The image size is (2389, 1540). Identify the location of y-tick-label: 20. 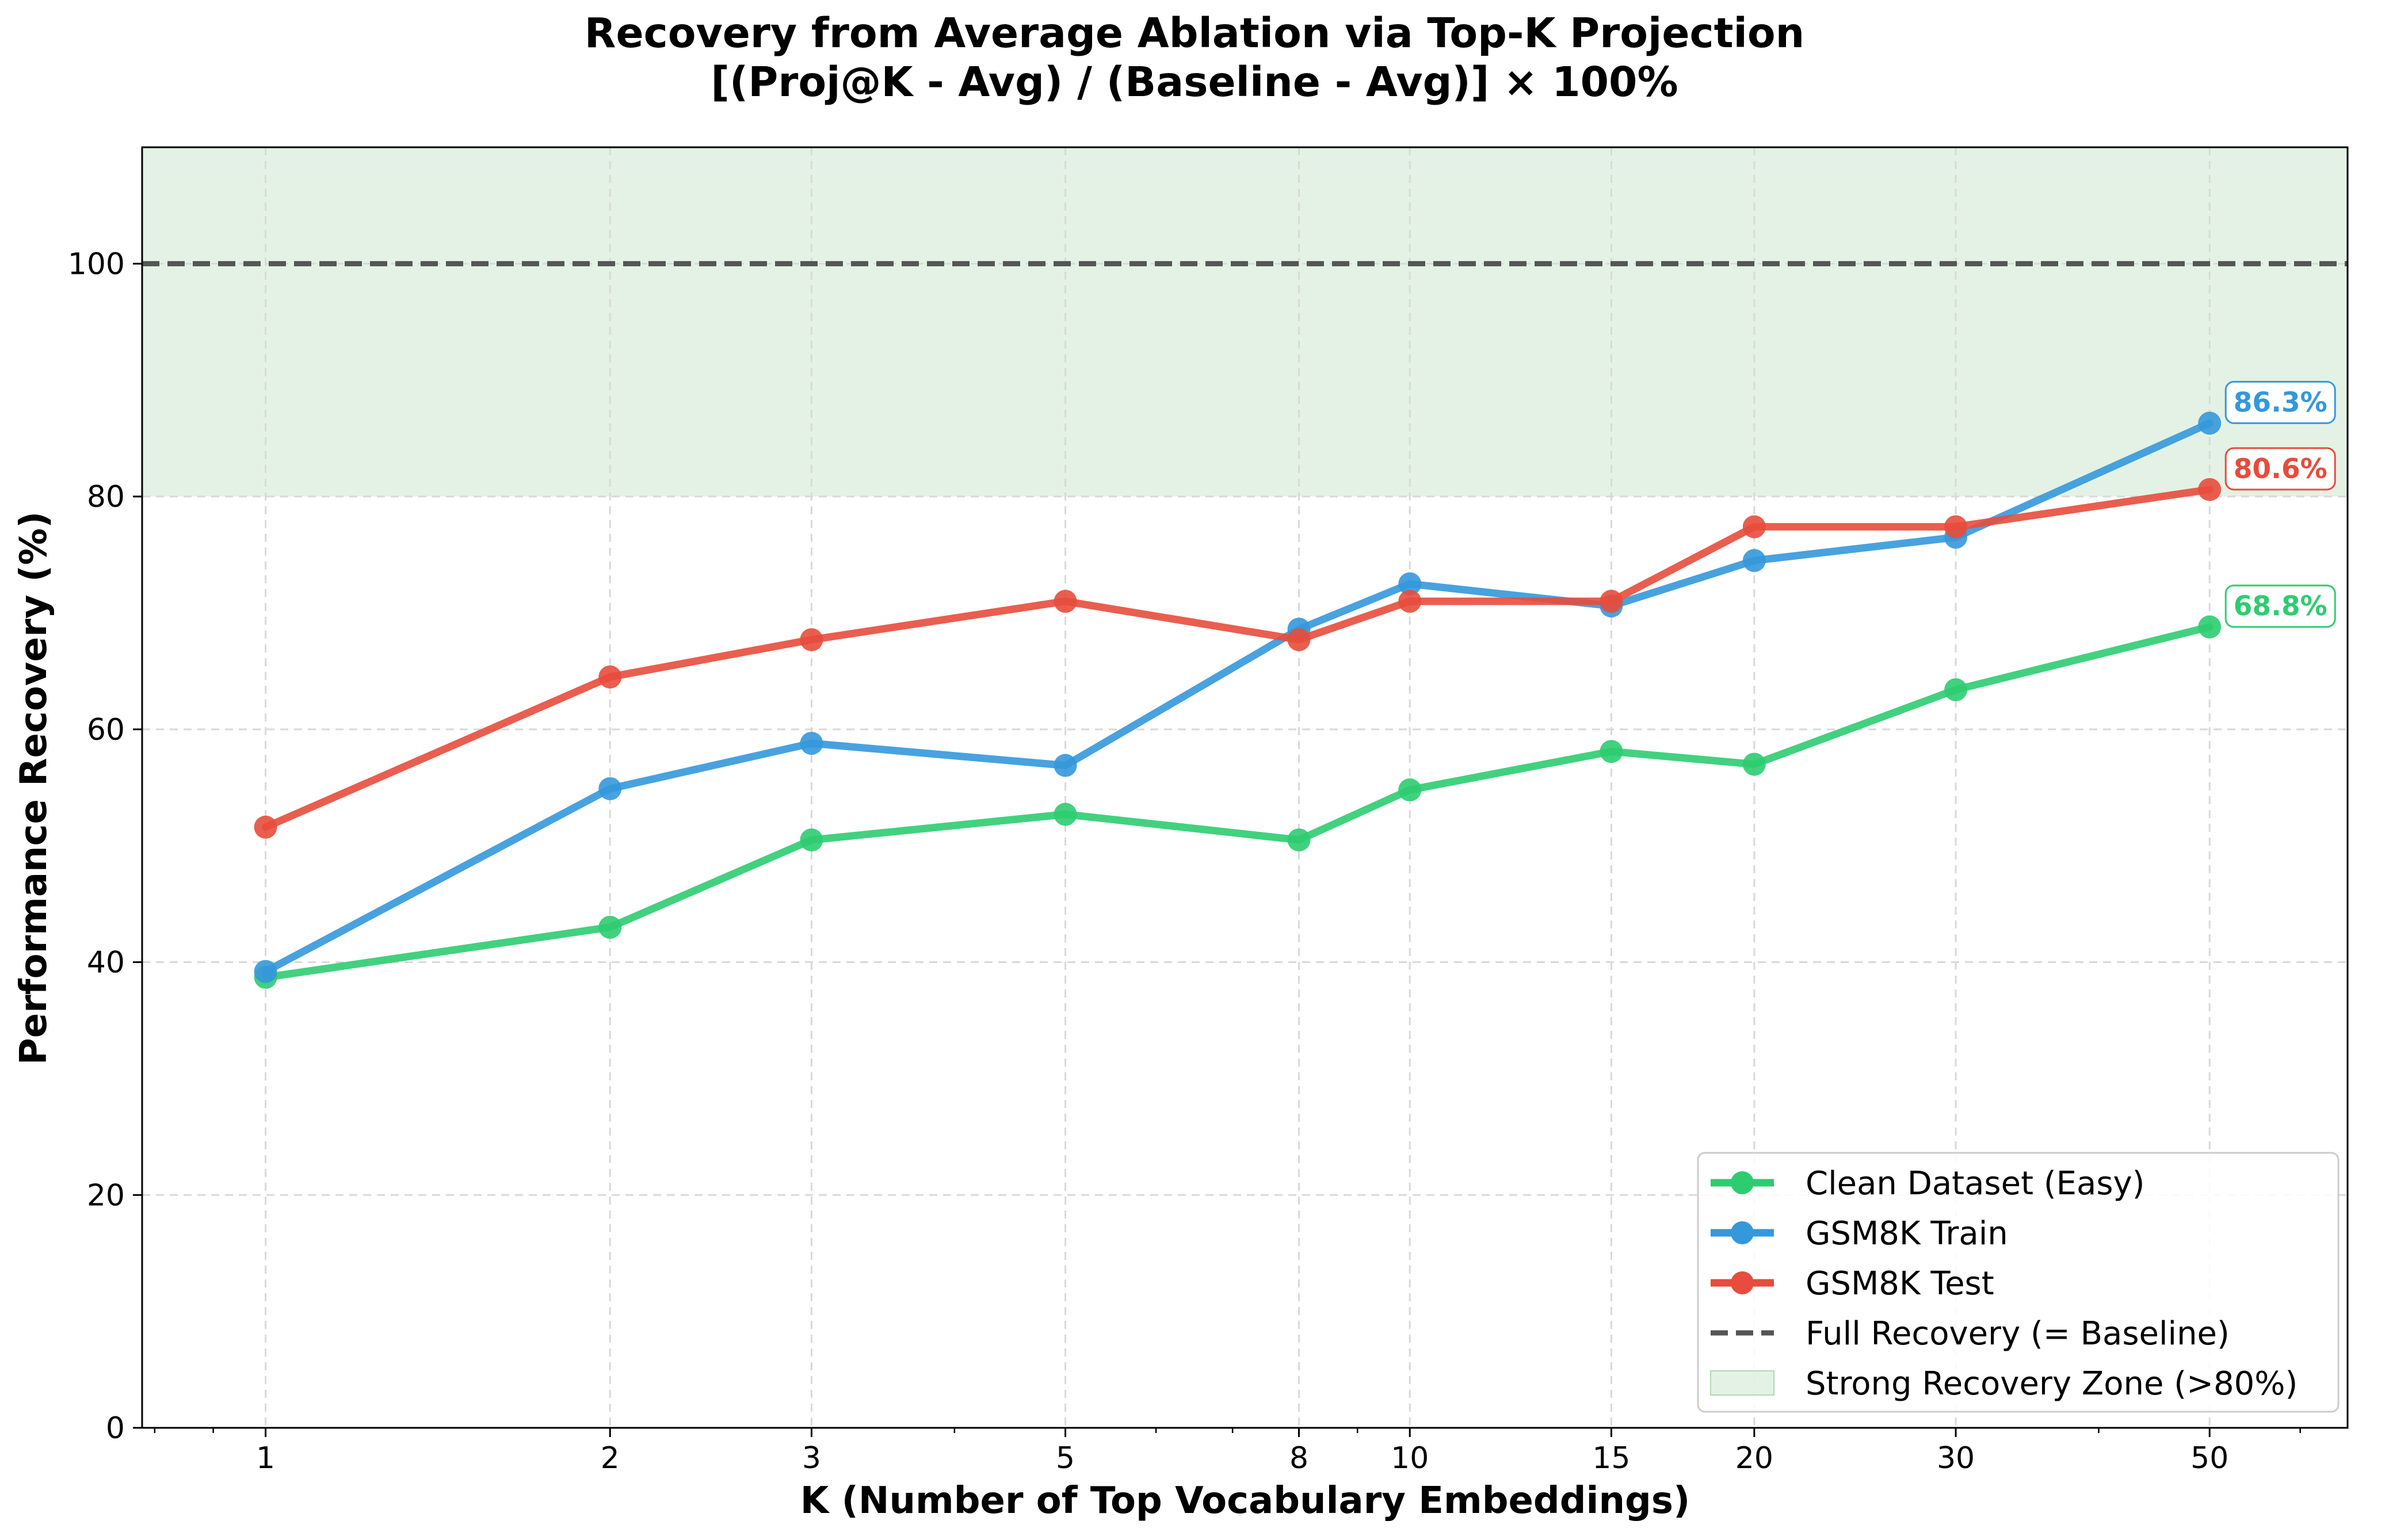
(106, 1195).